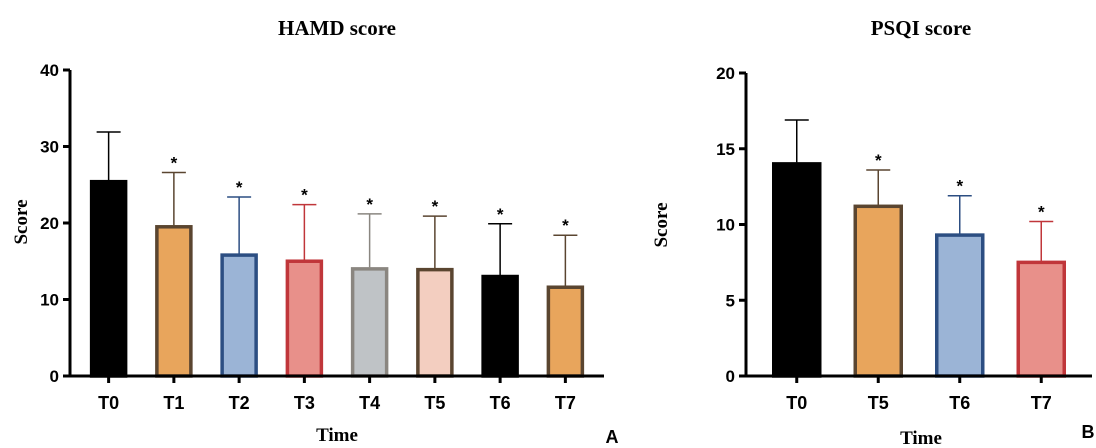 The width and height of the screenshot is (1096, 448). Describe the element at coordinates (612, 437) in the screenshot. I see `panel-label: A` at that location.